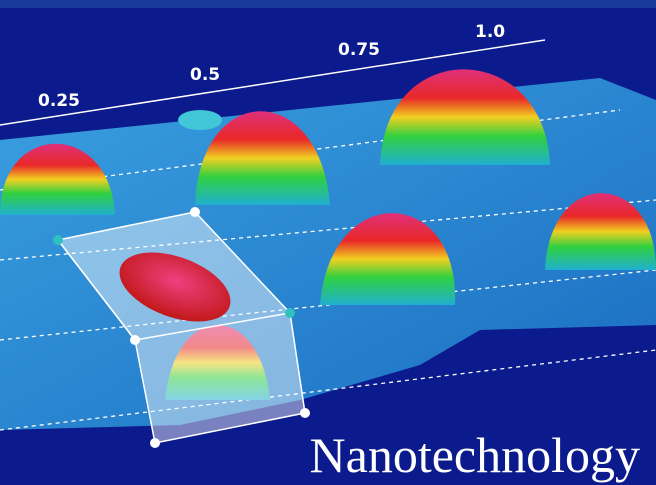  I want to click on axis-label: 0.25, so click(59, 101).